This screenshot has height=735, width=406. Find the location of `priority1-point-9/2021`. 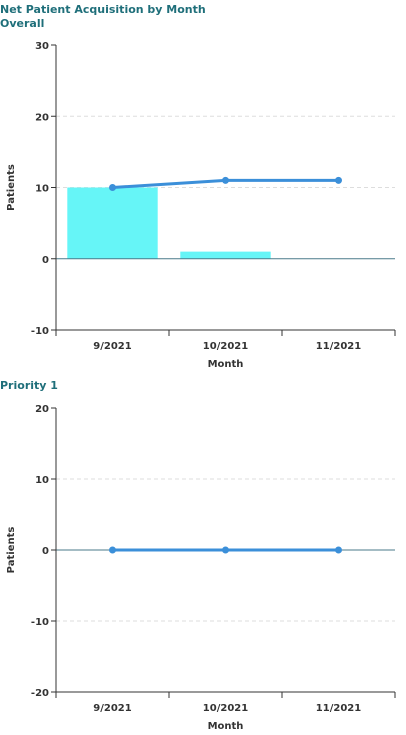

priority1-point-9/2021 is located at coordinates (112, 550).